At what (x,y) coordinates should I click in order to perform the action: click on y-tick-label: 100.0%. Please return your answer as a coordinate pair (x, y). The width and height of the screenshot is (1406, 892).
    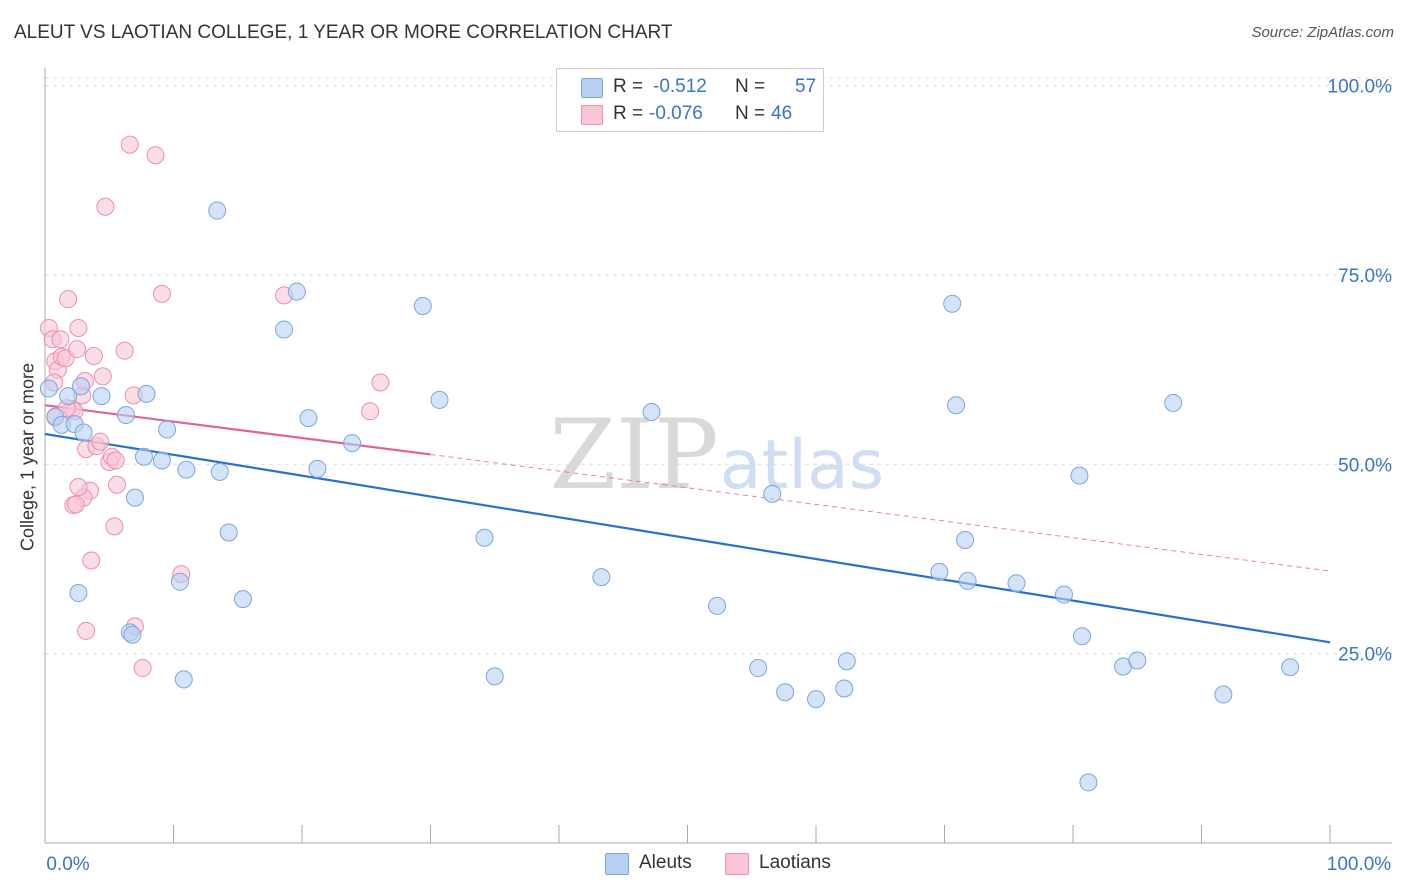
    Looking at the image, I should click on (1360, 87).